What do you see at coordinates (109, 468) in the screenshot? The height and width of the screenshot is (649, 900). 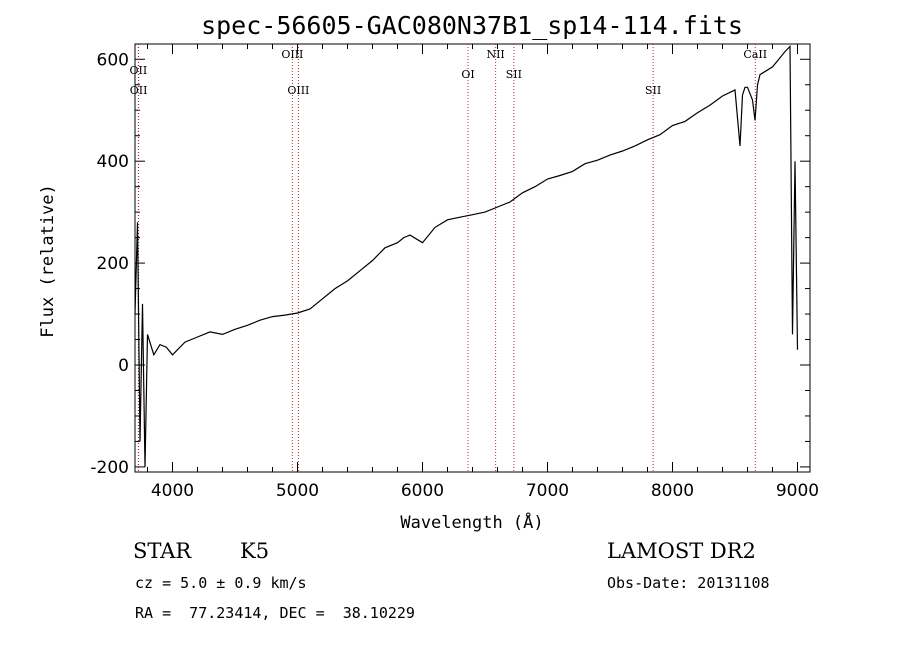 I see `y-tick-label: -200` at bounding box center [109, 468].